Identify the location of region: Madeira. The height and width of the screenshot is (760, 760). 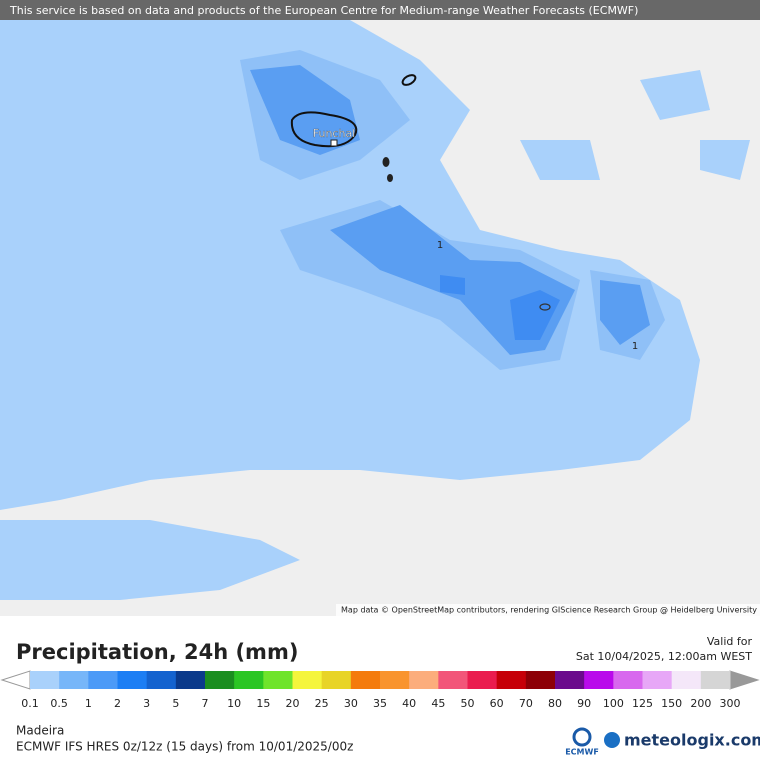
(40, 731).